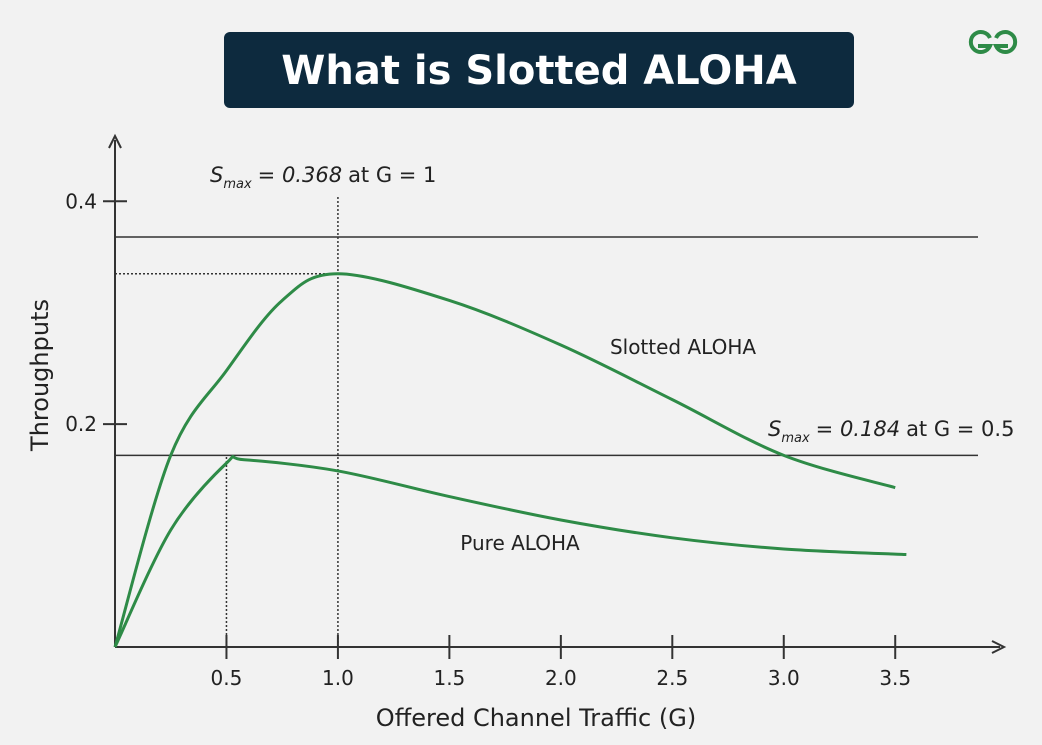  Describe the element at coordinates (683, 347) in the screenshot. I see `series-label: Slotted ALOHA` at that location.